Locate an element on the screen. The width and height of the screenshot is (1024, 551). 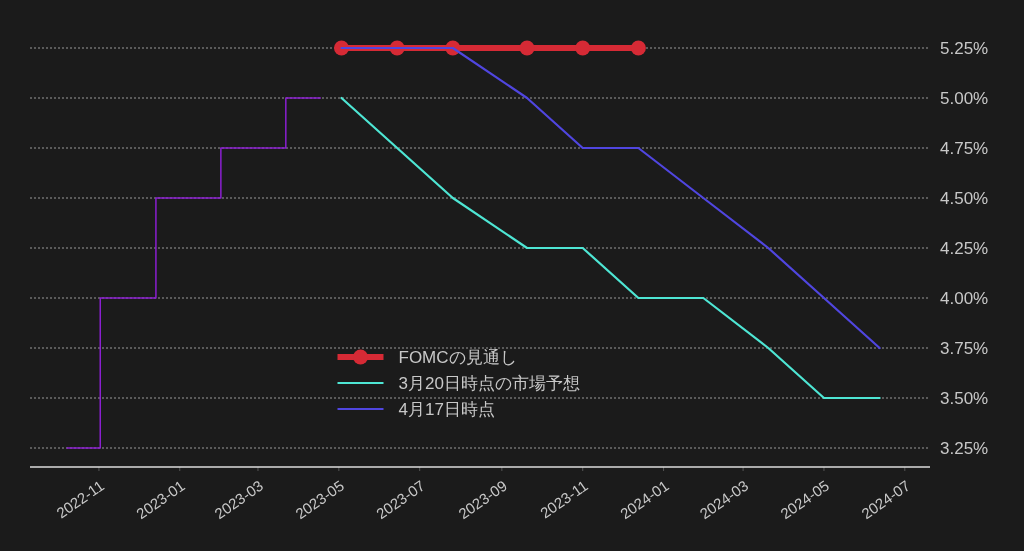
legend-label: 4月17日時点 is located at coordinates (446, 409).